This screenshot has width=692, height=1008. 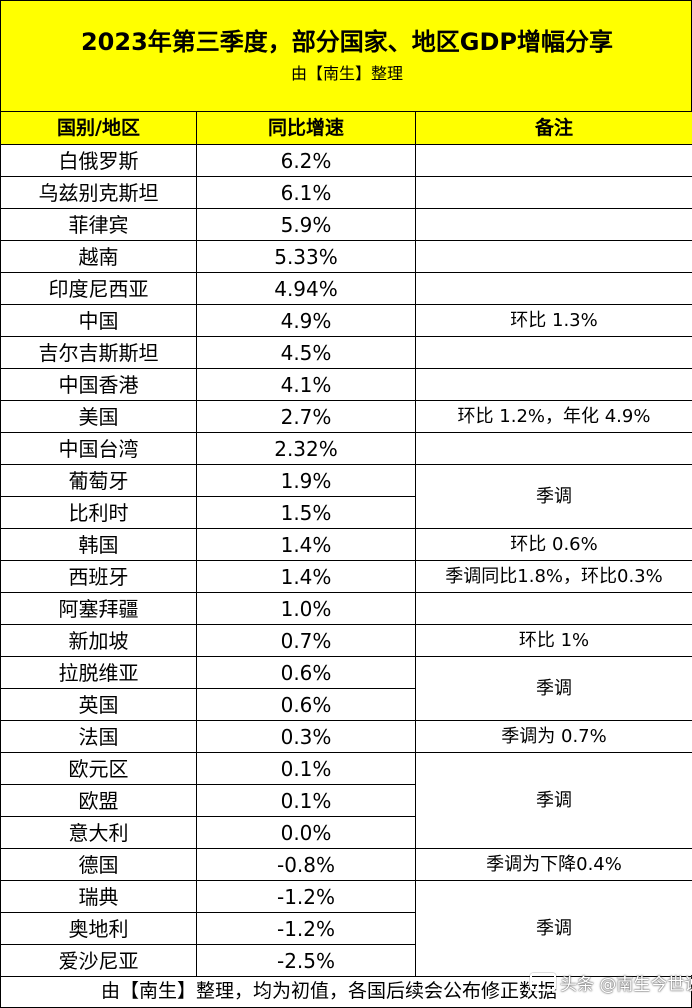 I want to click on region-cell: 中国台湾, so click(x=98, y=448).